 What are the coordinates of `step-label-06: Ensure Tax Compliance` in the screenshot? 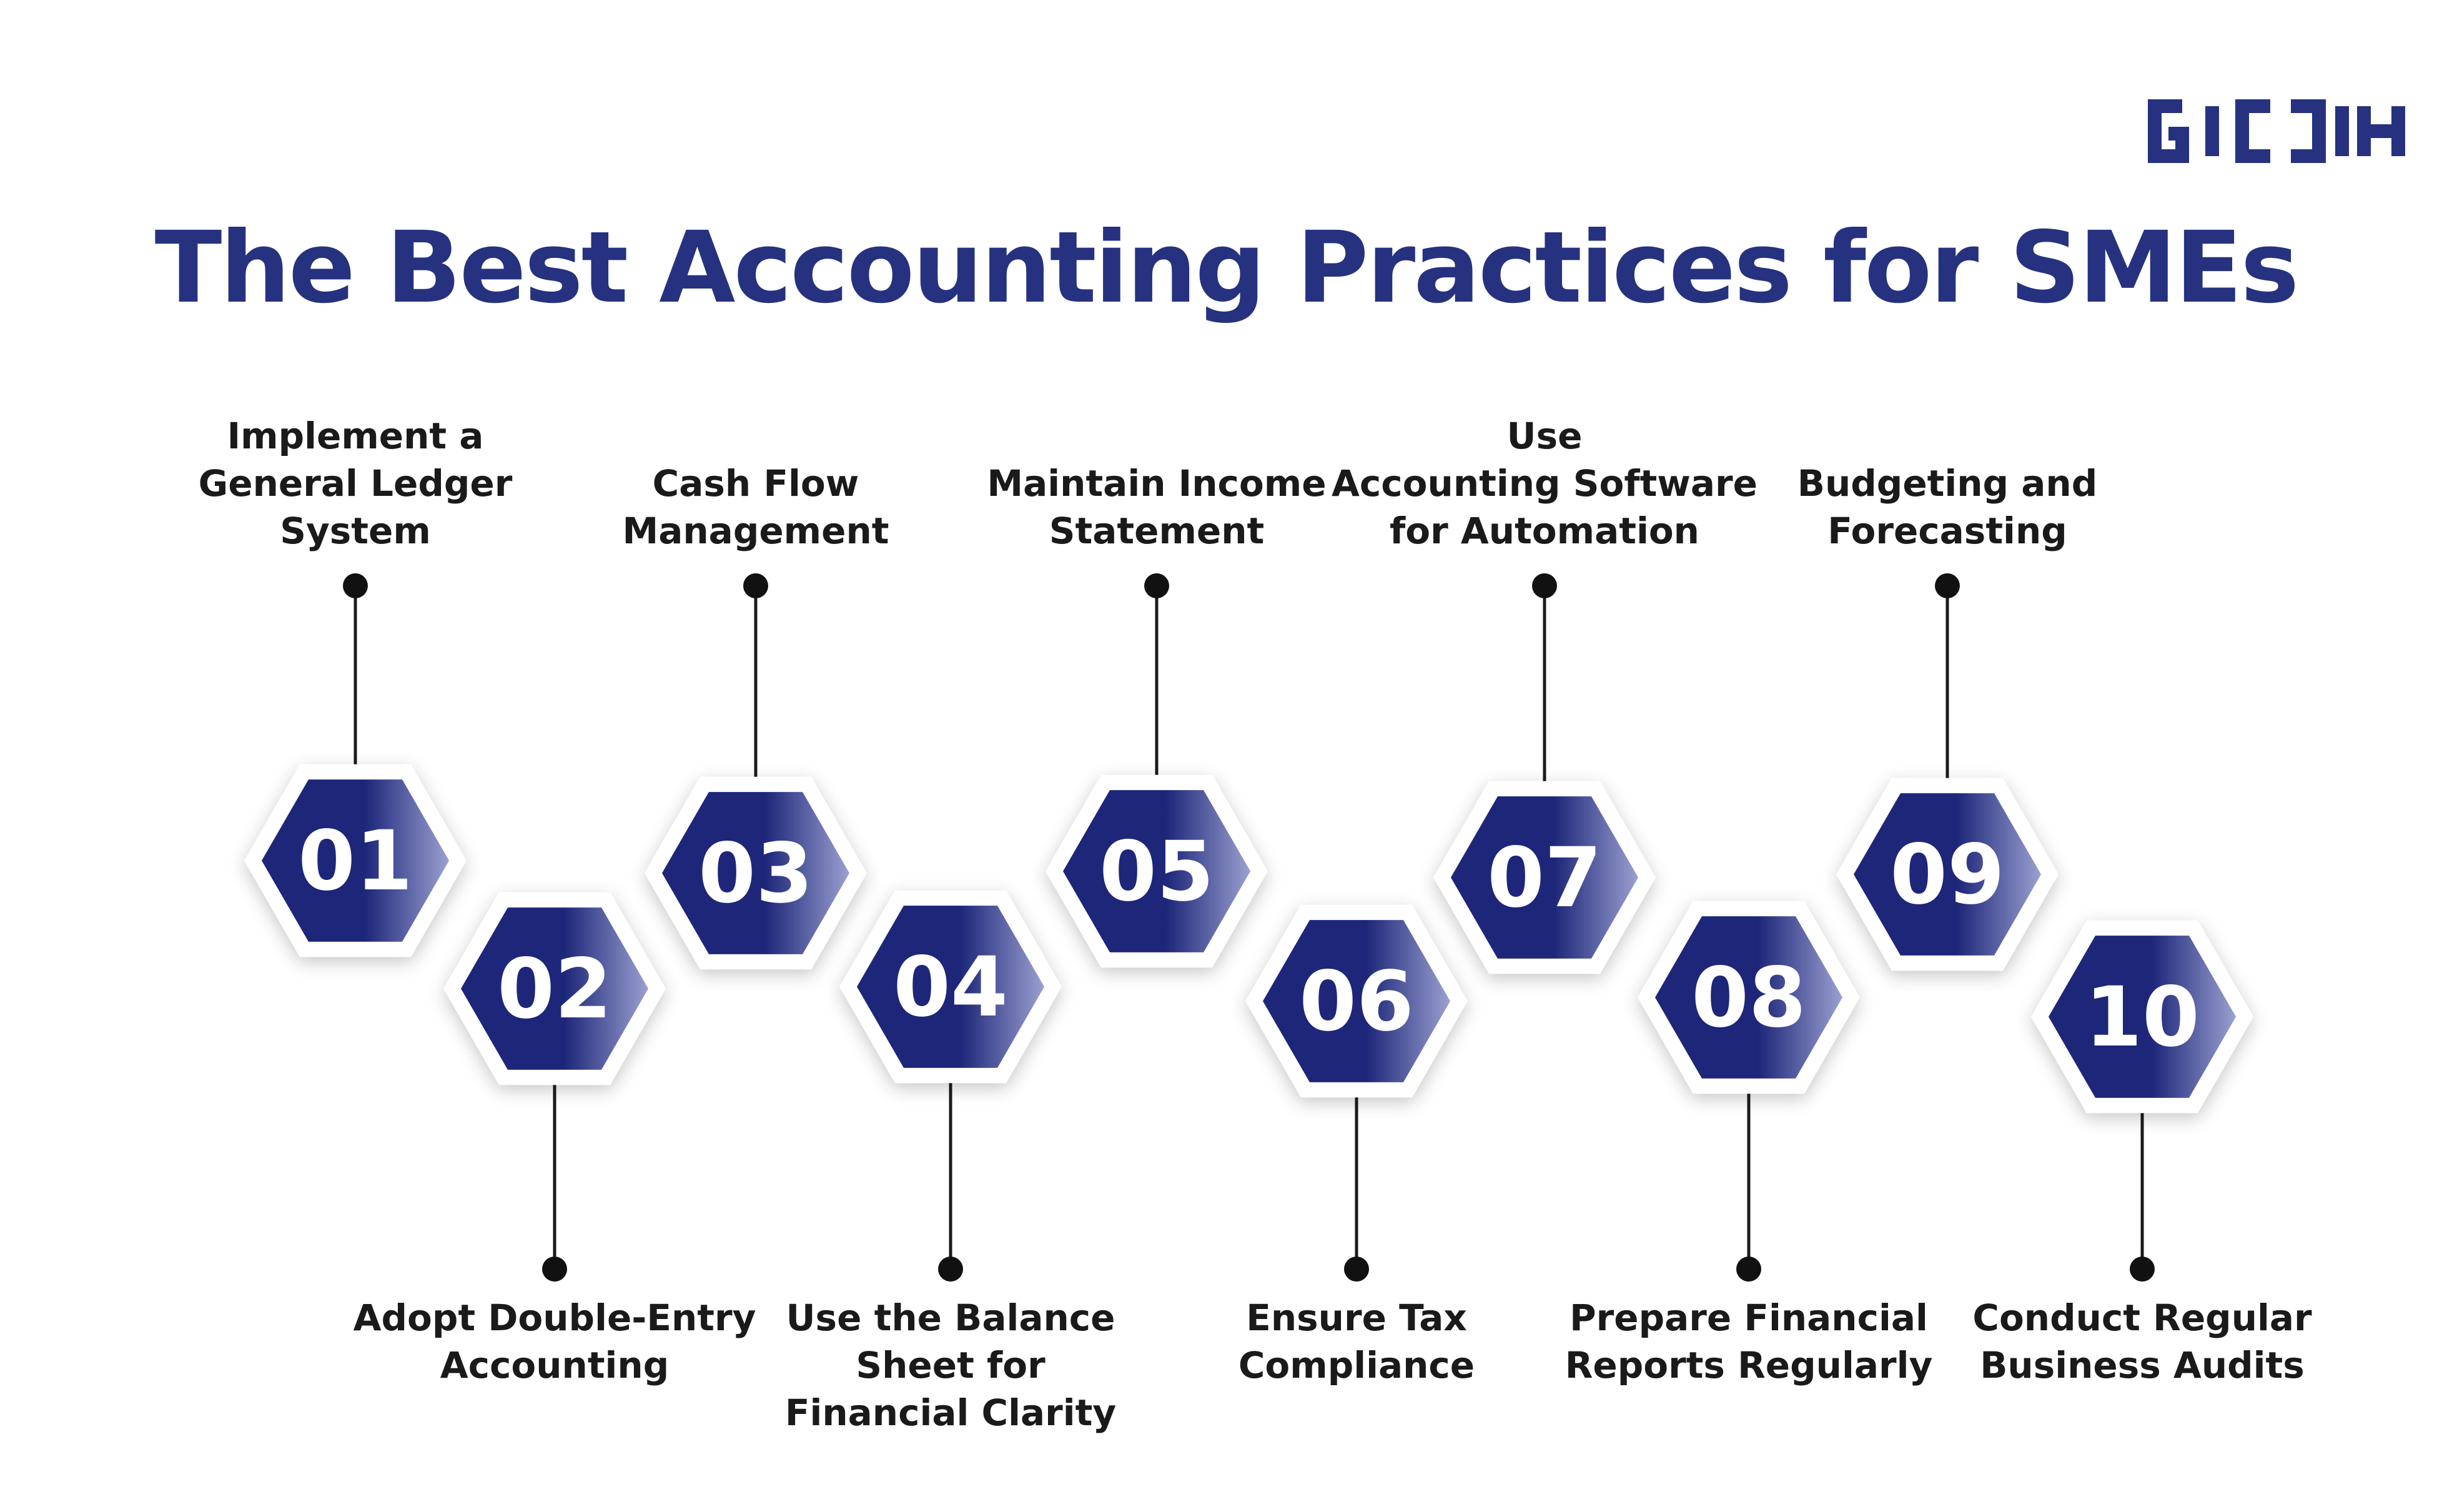 It's located at (1356, 1341).